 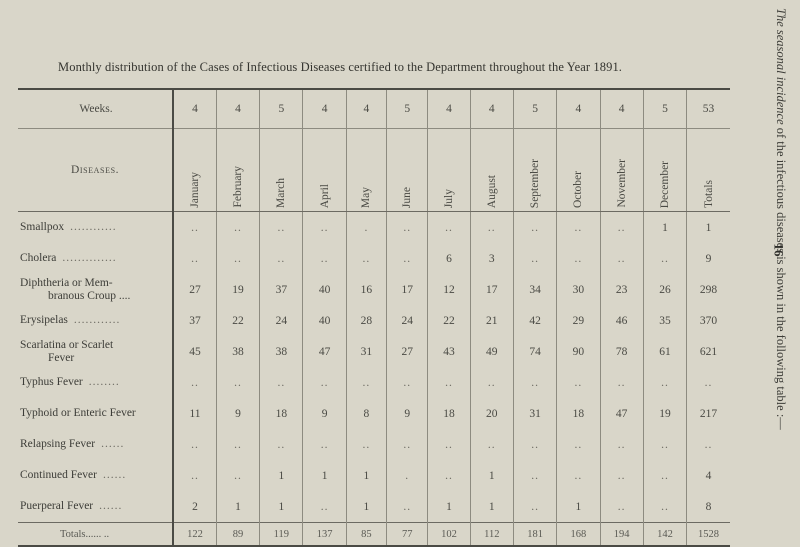 What do you see at coordinates (96, 170) in the screenshot?
I see `diseases-label: Diseases.` at bounding box center [96, 170].